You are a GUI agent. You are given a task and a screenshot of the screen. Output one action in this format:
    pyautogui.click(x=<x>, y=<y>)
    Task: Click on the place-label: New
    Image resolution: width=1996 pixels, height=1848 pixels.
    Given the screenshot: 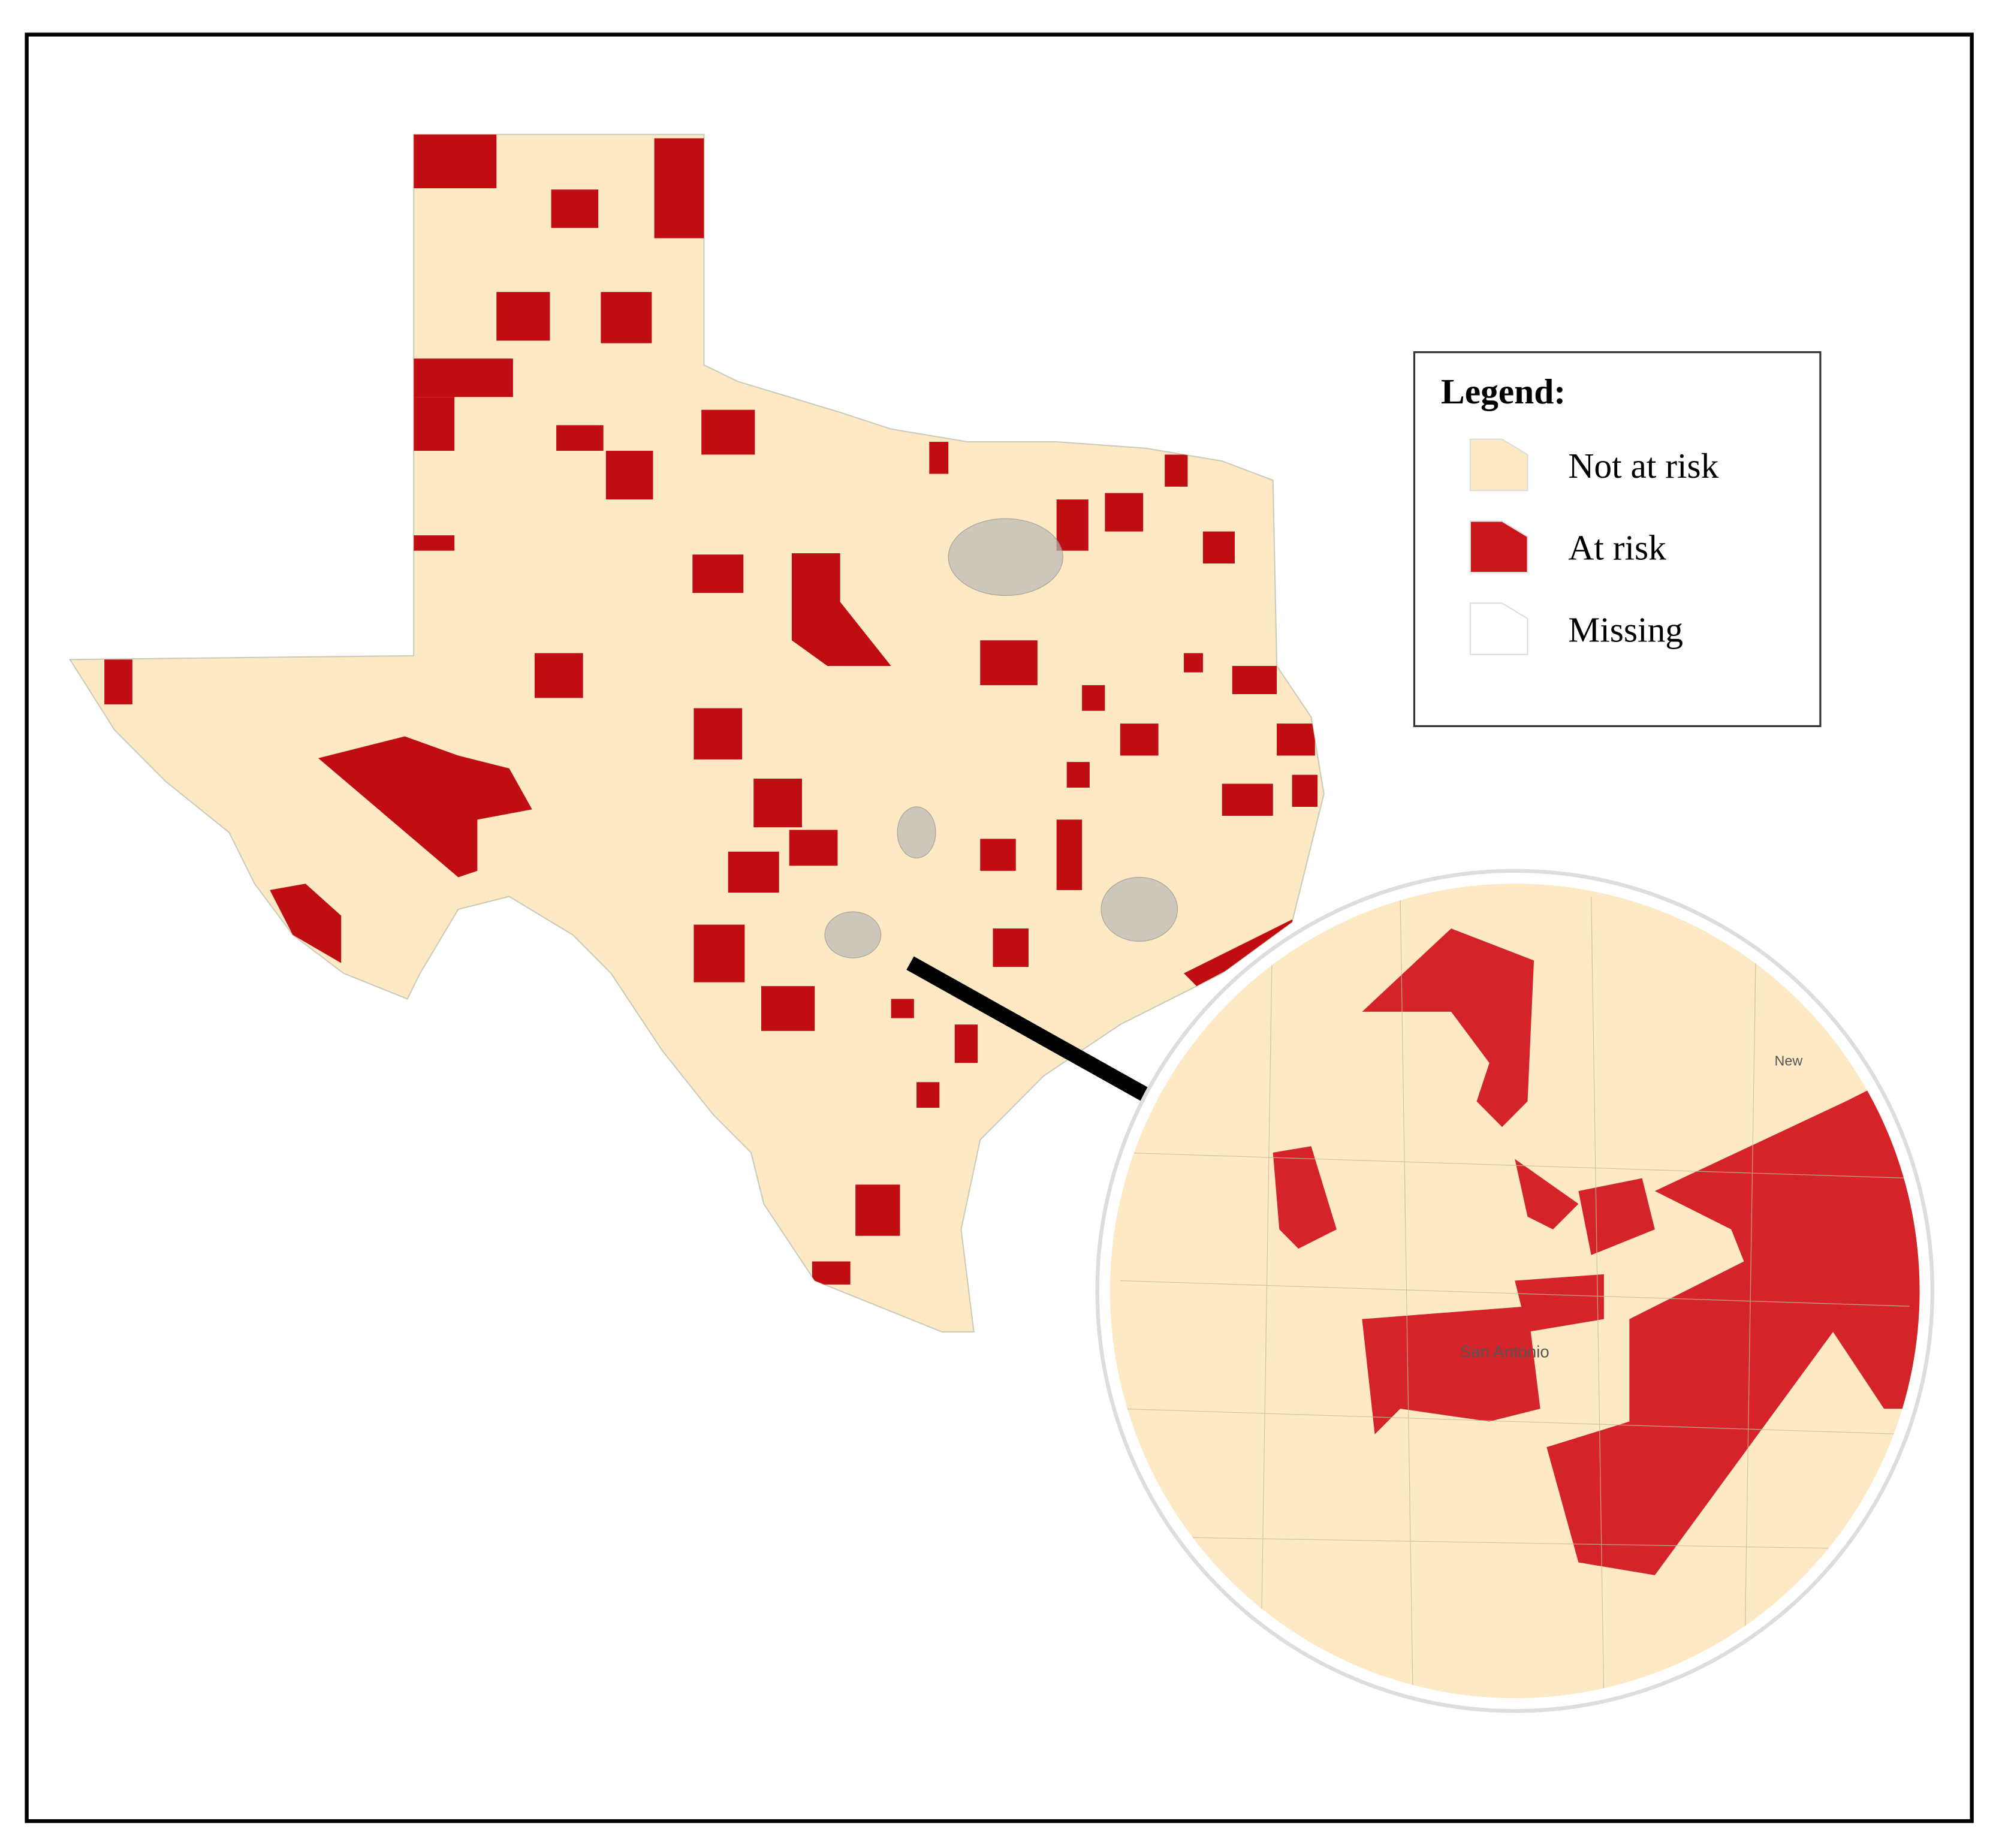 What is the action you would take?
    pyautogui.click(x=1788, y=1061)
    